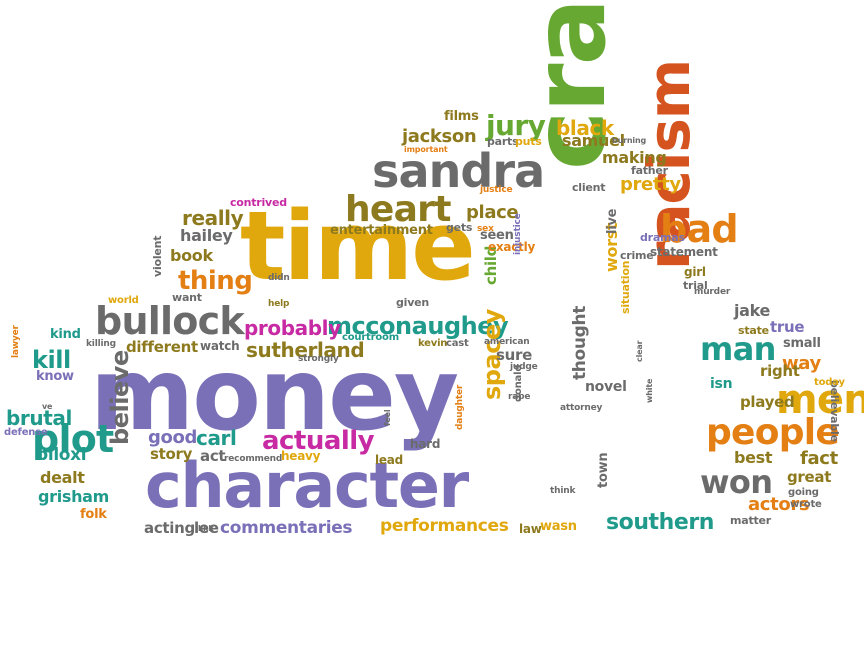 This screenshot has height=648, width=864. What do you see at coordinates (258, 202) in the screenshot?
I see `word-contrived: contrived` at bounding box center [258, 202].